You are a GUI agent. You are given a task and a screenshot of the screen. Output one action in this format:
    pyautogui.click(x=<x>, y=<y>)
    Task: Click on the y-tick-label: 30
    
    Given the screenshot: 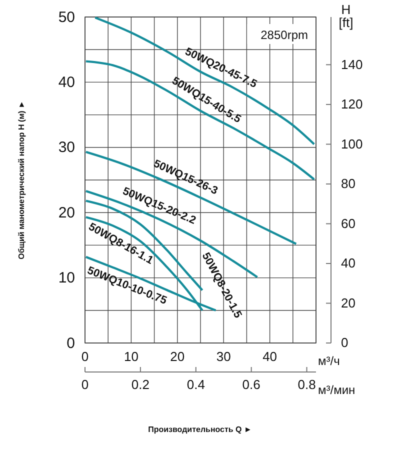 What is the action you would take?
    pyautogui.click(x=66, y=147)
    